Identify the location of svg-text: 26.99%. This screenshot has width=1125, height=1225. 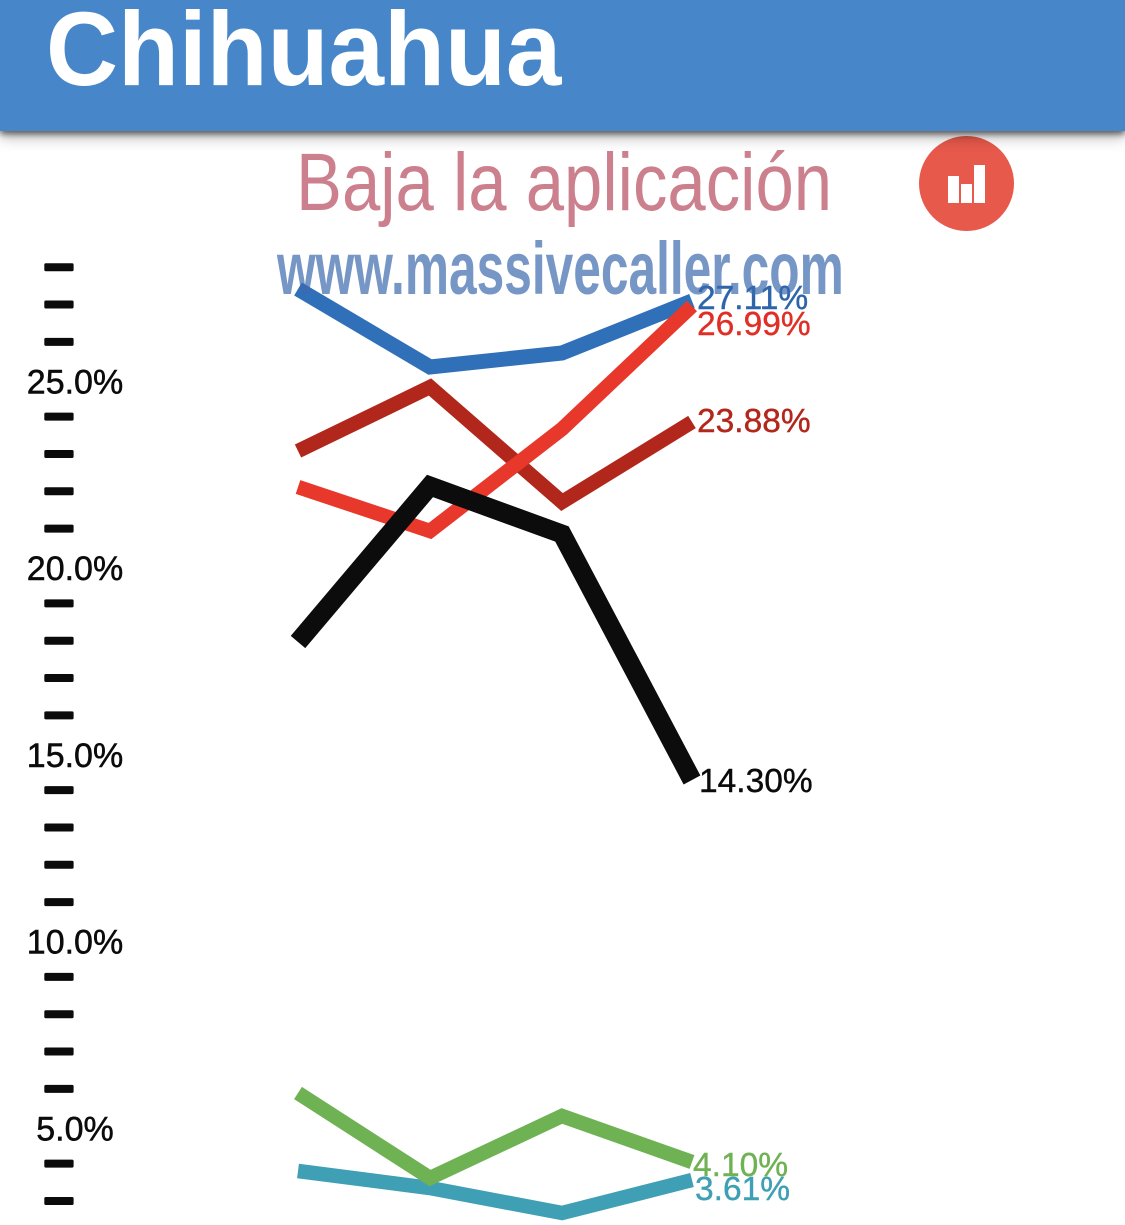
(754, 324).